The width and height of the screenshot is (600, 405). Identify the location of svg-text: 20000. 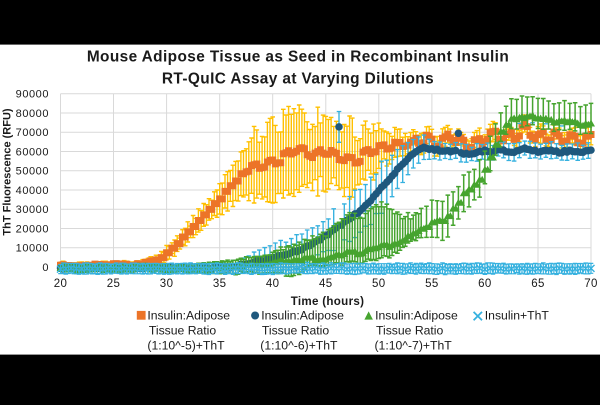
(32, 229).